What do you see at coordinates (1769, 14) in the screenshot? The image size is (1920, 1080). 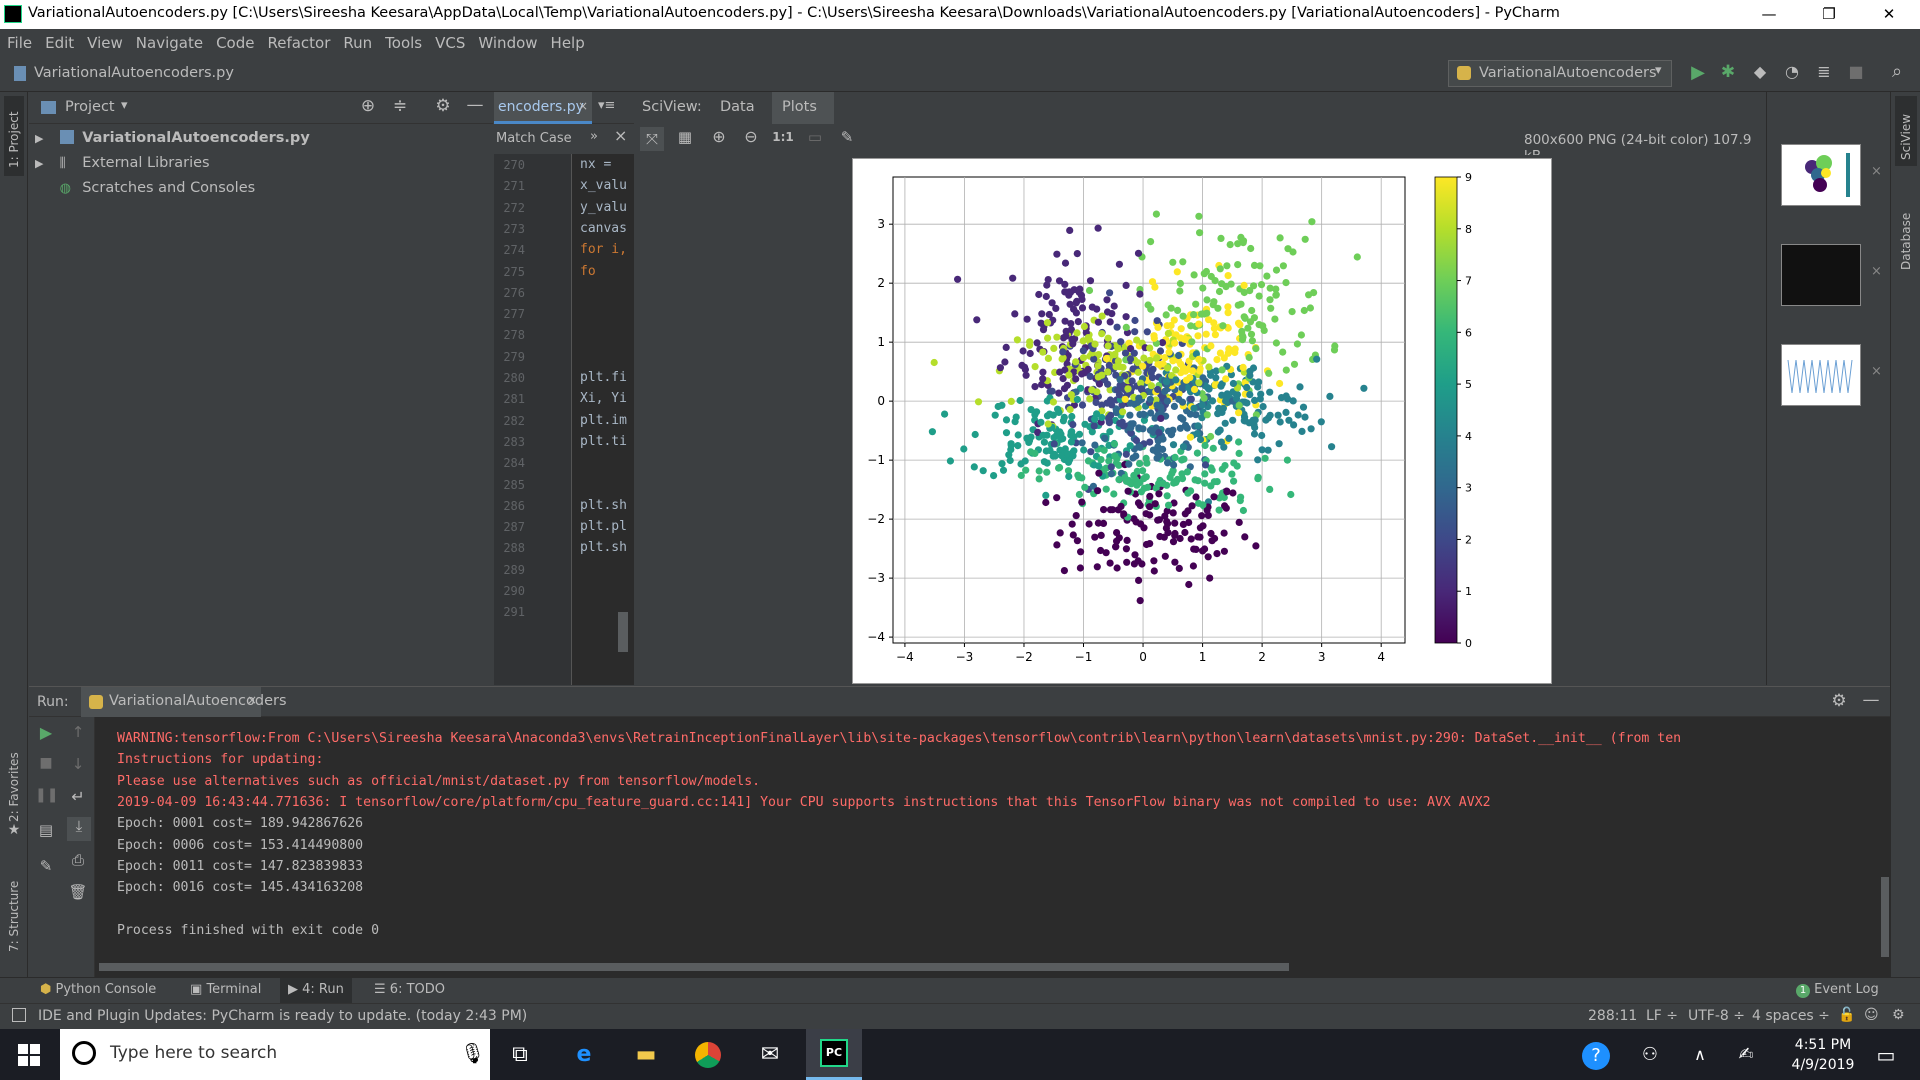 I see `minimize-button: —` at bounding box center [1769, 14].